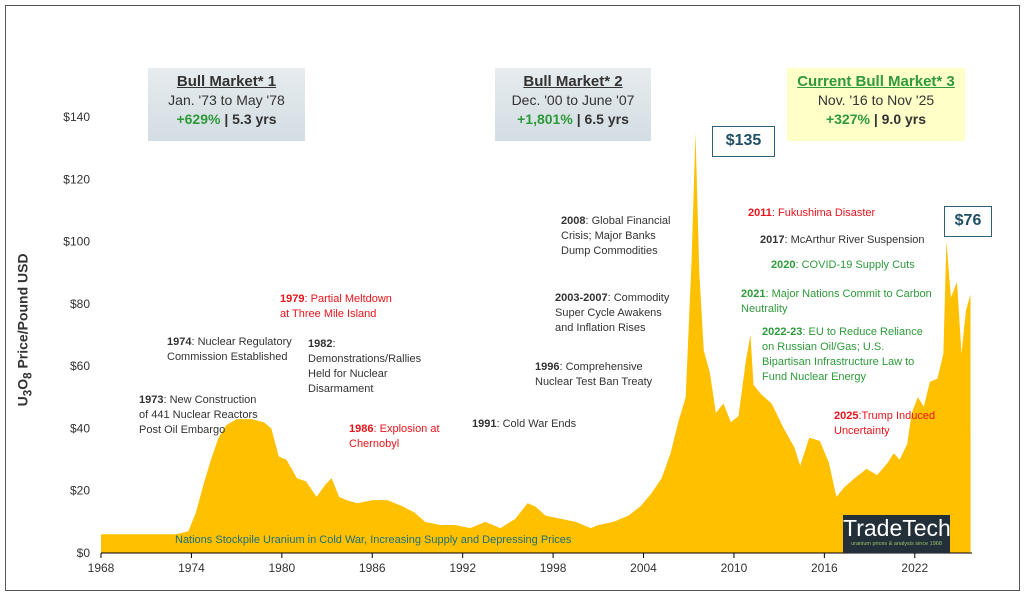  I want to click on x-tick-label: 2010, so click(734, 568).